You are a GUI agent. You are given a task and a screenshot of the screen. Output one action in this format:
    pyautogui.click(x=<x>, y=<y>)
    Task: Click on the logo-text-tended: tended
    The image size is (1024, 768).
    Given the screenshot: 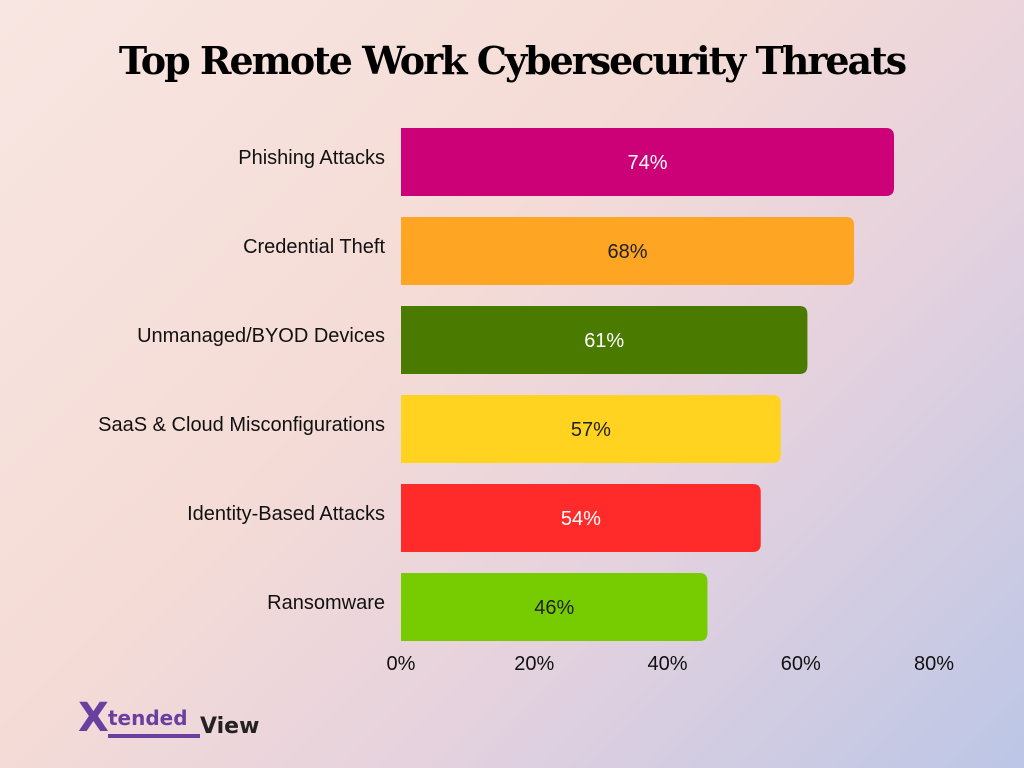 What is the action you would take?
    pyautogui.click(x=148, y=718)
    